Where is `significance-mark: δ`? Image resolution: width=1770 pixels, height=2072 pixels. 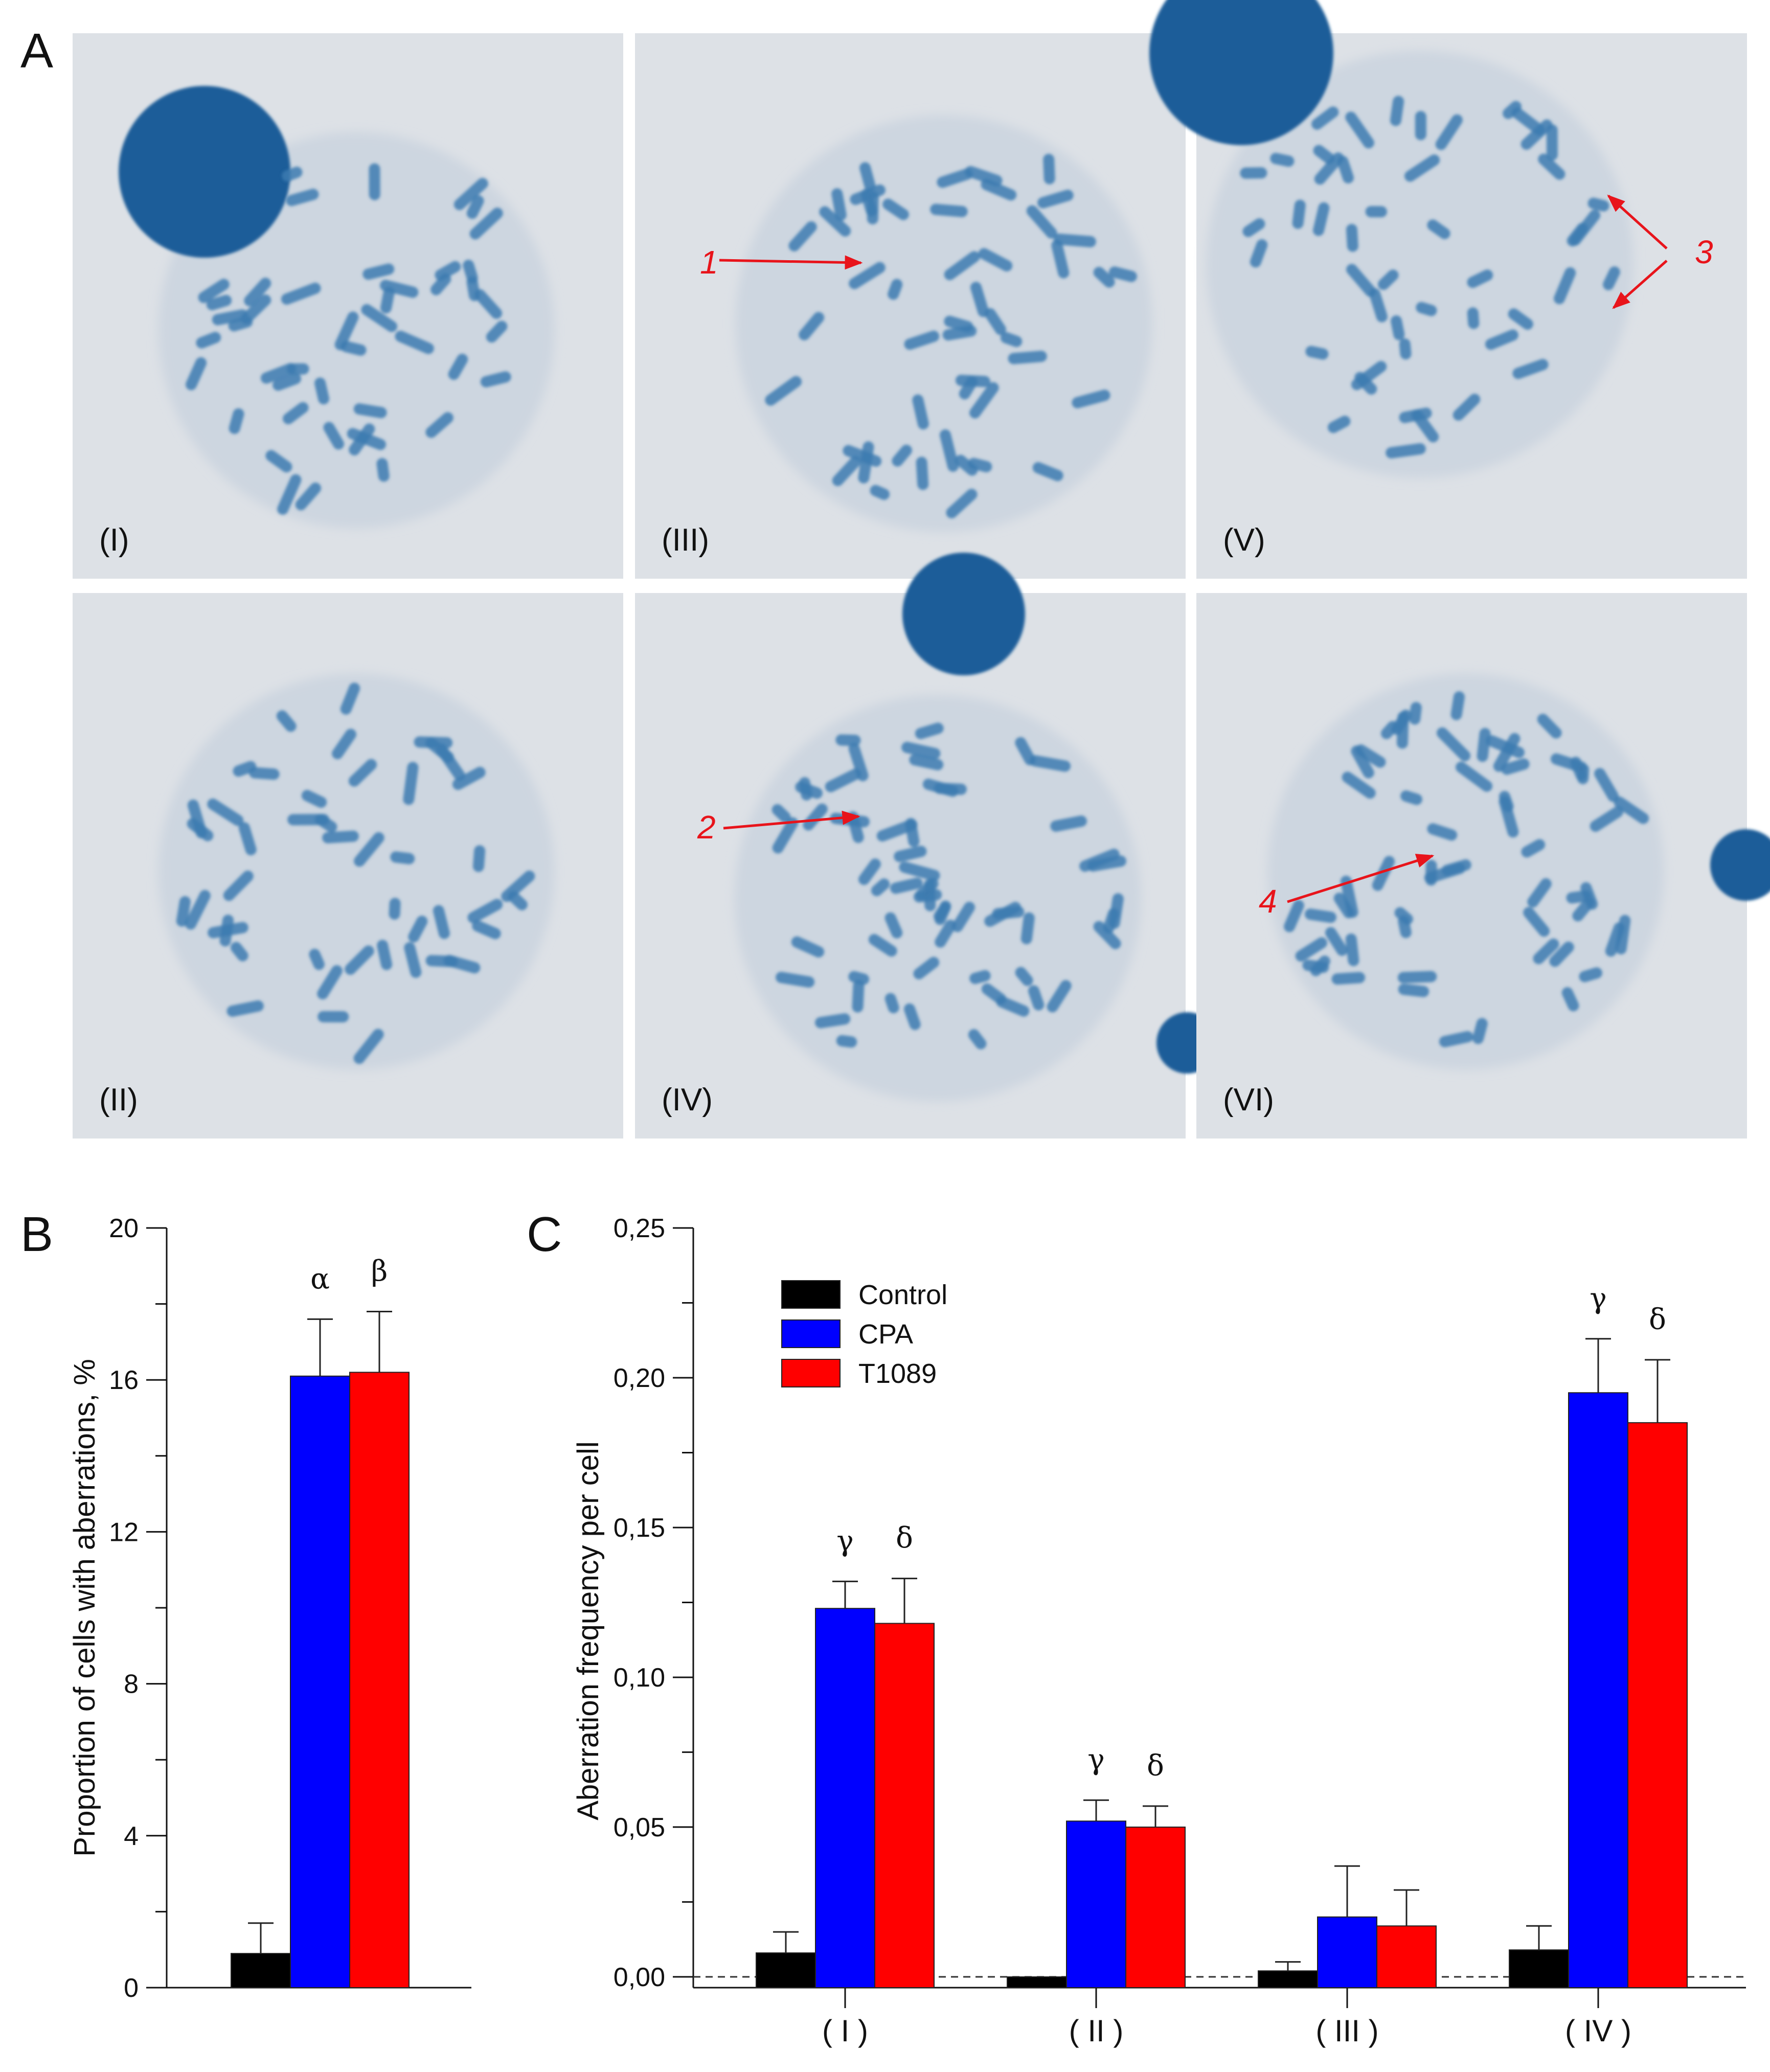 significance-mark: δ is located at coordinates (1658, 1319).